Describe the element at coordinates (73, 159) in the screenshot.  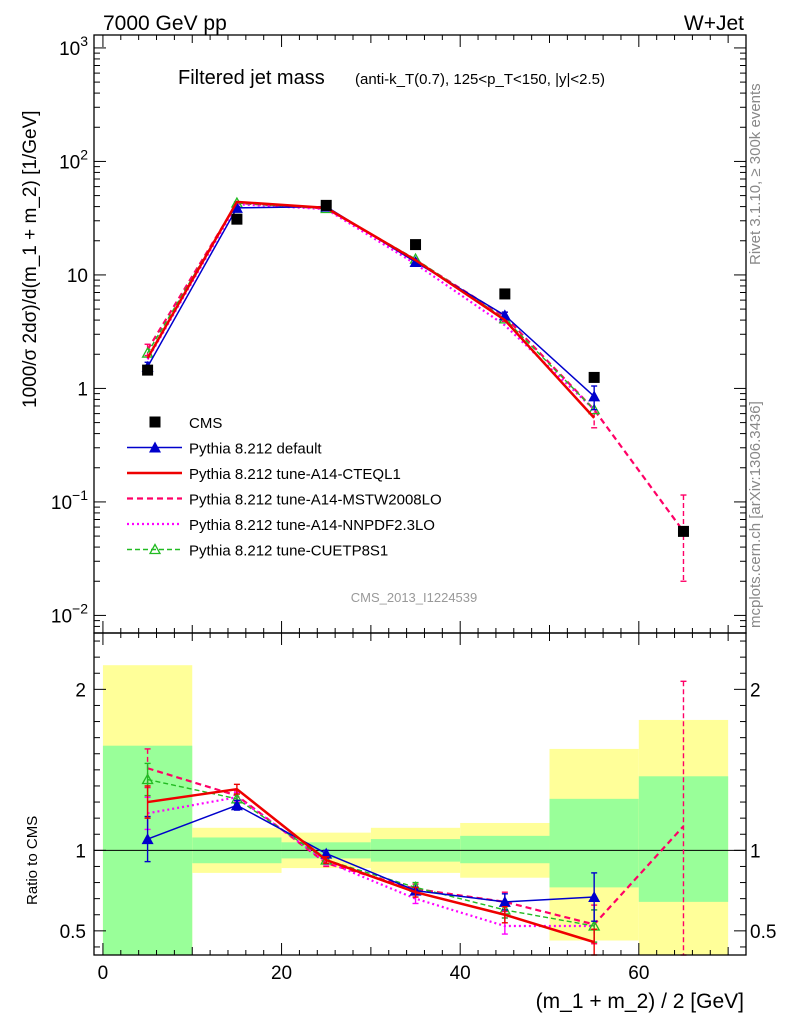
I see `main-y-tick-label-10^2: 10²` at that location.